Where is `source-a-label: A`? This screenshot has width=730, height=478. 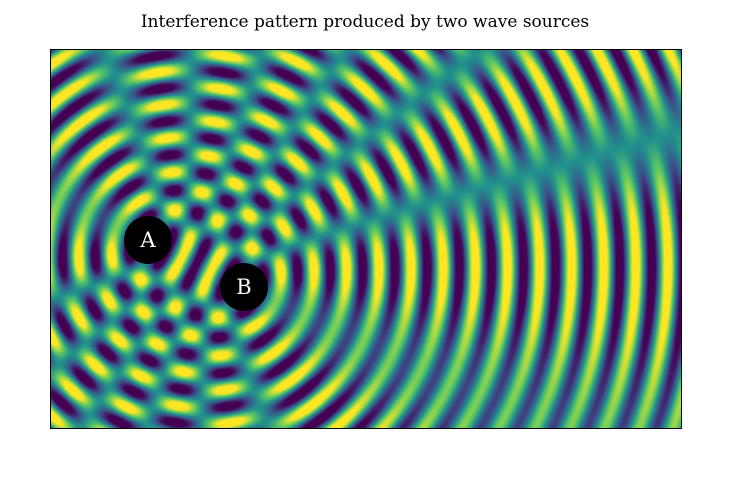 source-a-label: A is located at coordinates (148, 240).